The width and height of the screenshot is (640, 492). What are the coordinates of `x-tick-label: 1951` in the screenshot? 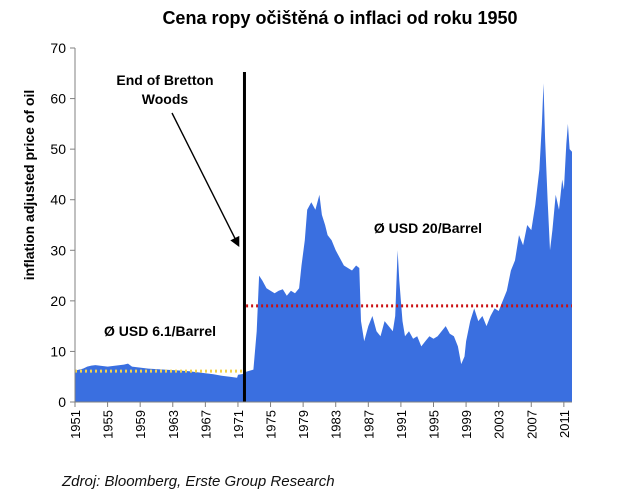 It's located at (75, 424).